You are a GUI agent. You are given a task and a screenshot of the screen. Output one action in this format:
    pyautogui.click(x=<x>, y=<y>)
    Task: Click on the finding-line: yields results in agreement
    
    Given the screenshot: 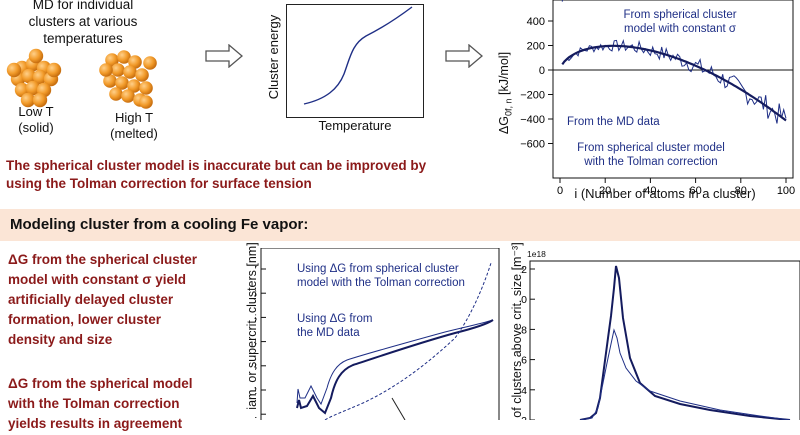 What is the action you would take?
    pyautogui.click(x=95, y=423)
    